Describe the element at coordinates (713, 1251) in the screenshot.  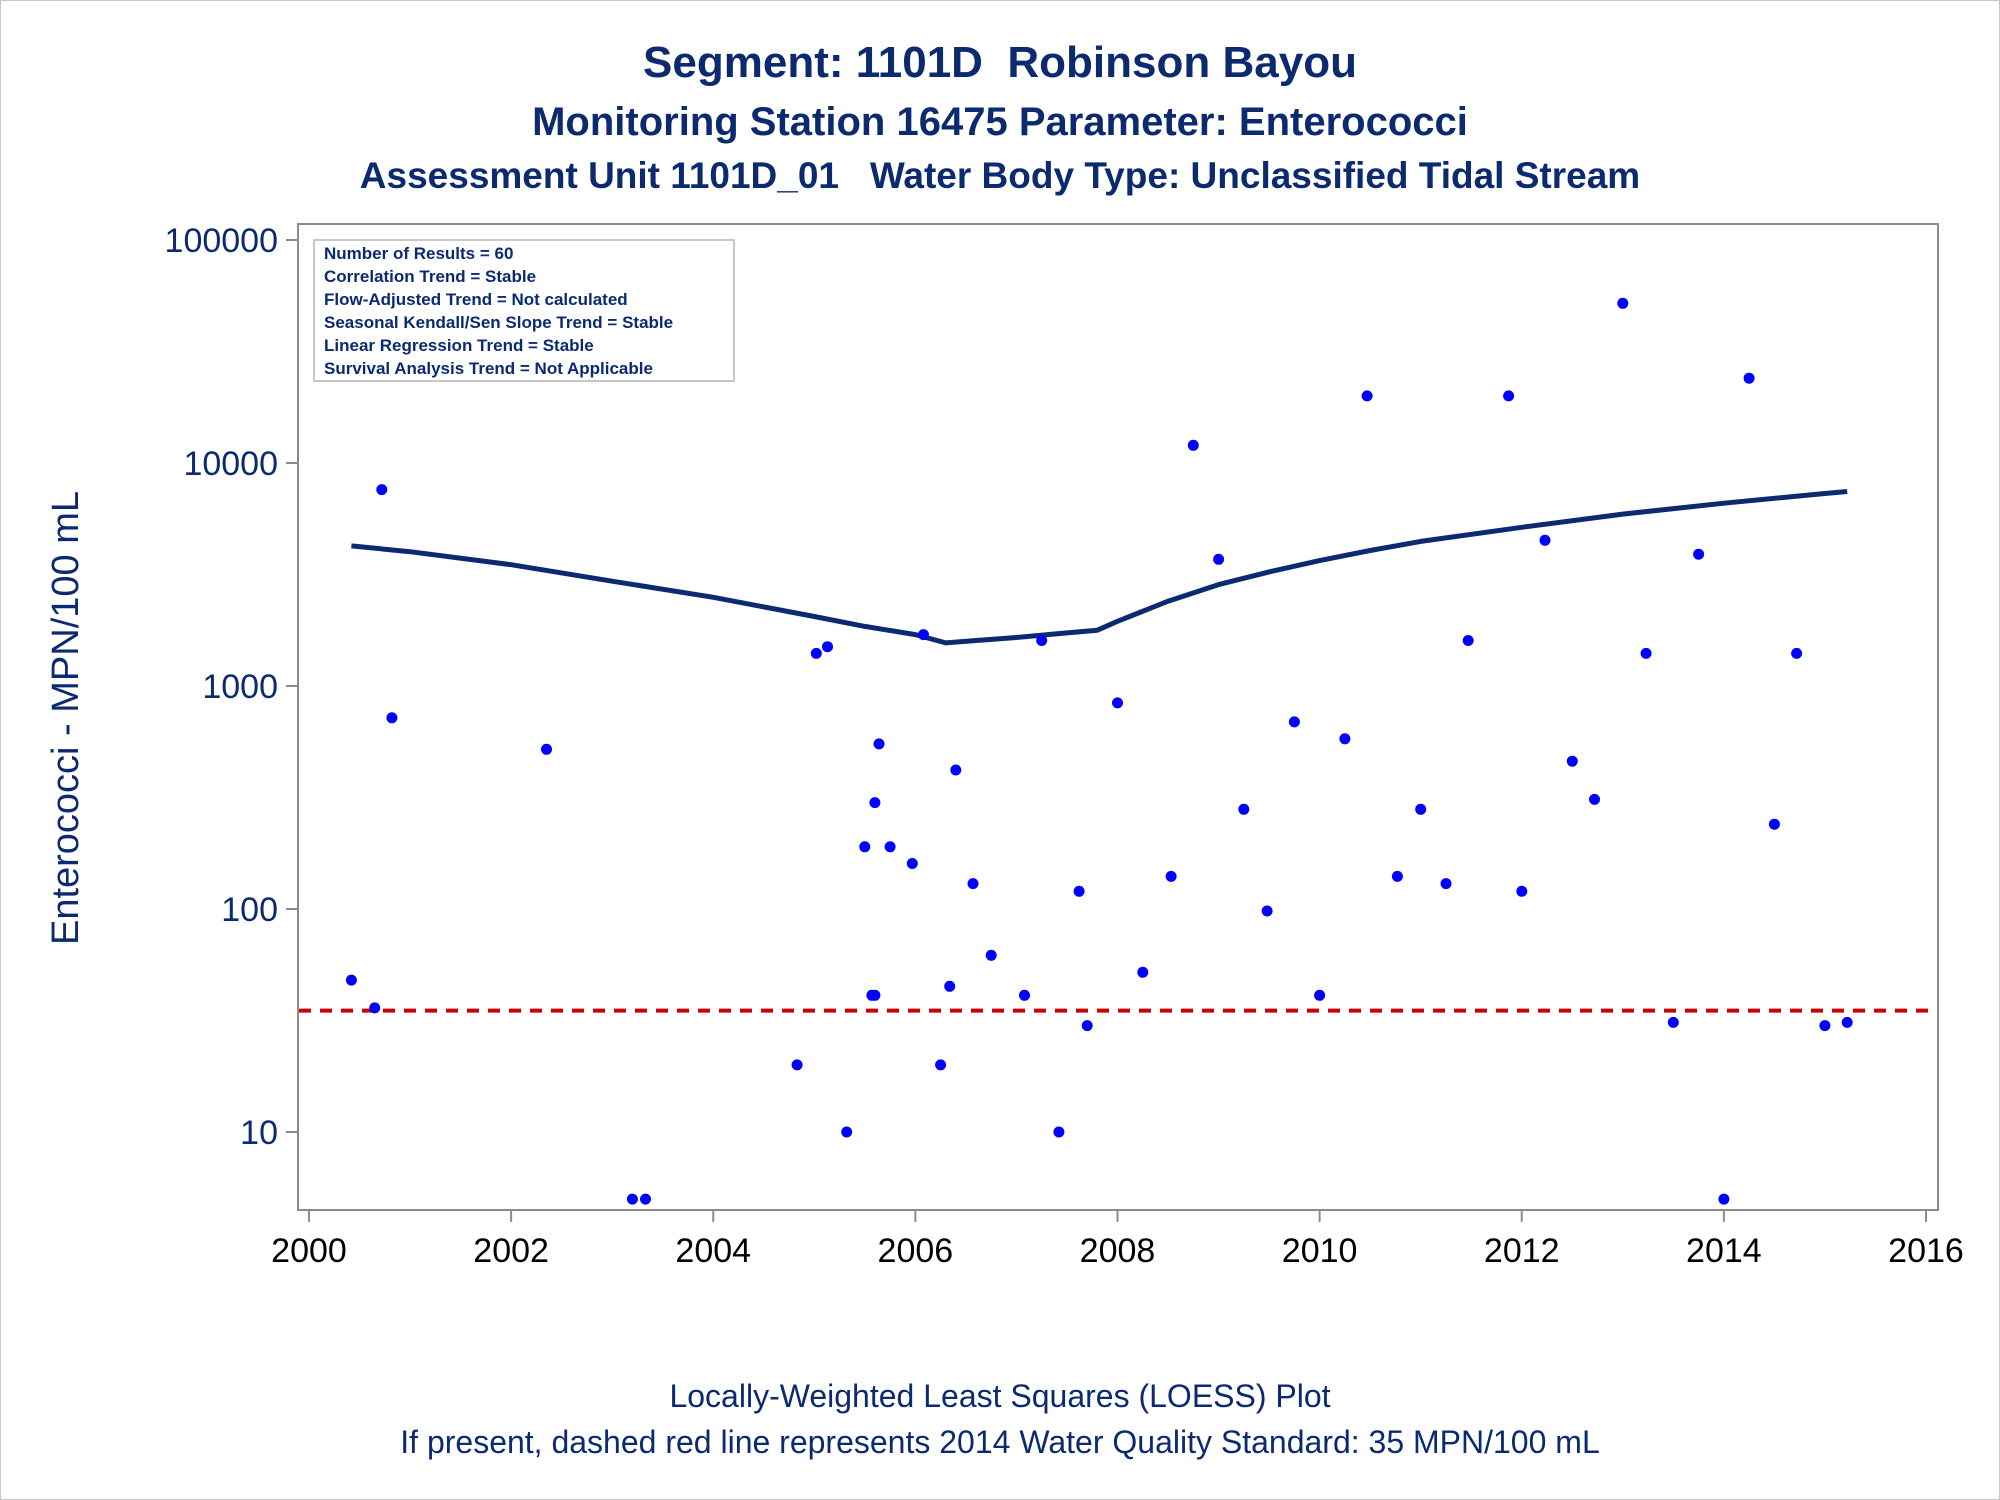
I see `x-tick-label: 2004` at that location.